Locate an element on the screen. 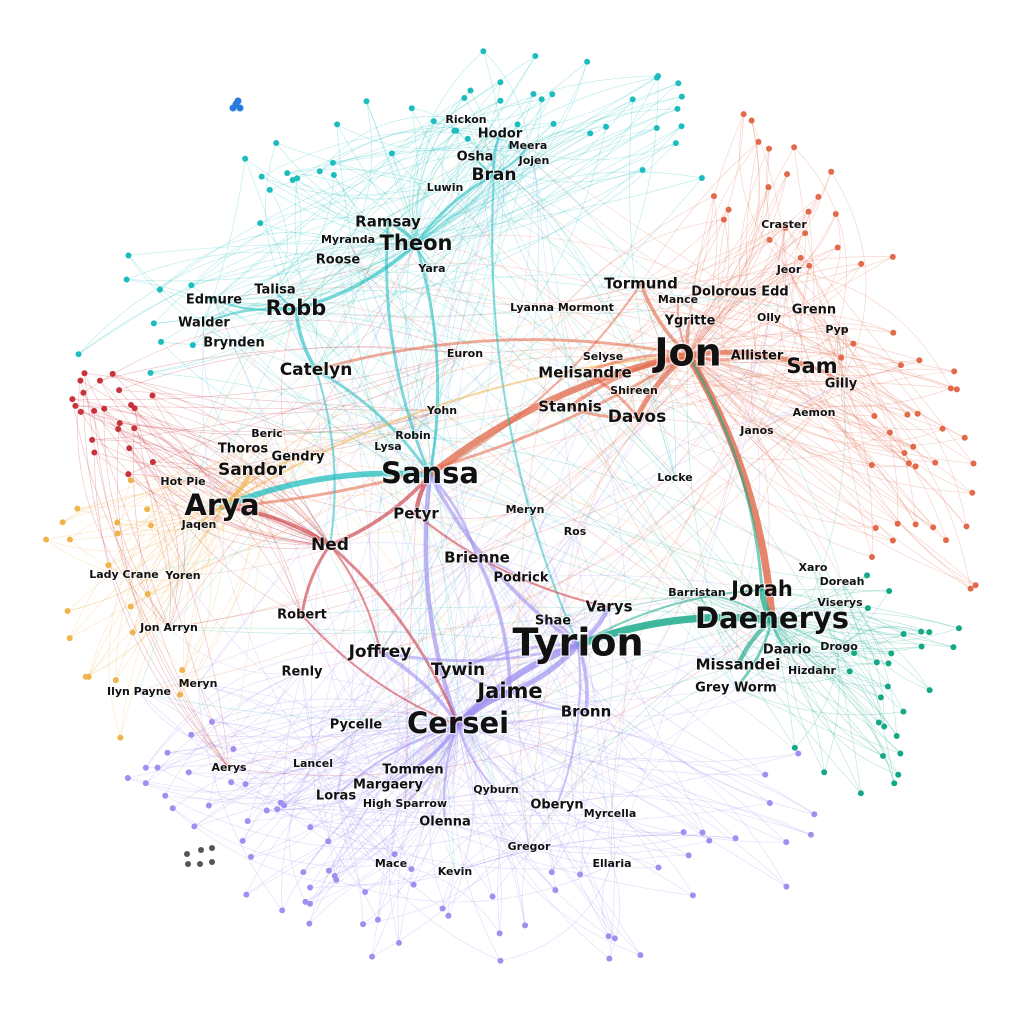 The height and width of the screenshot is (1024, 1024). isolated-node is located at coordinates (201, 850).